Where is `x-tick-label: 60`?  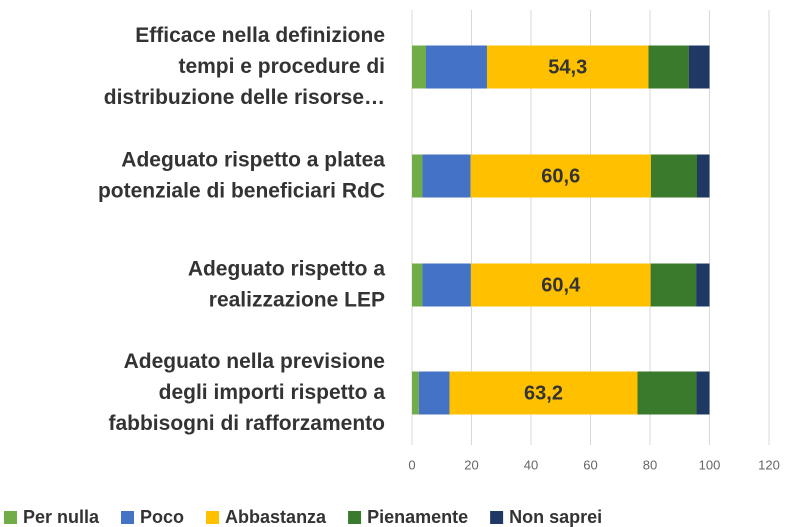
x-tick-label: 60 is located at coordinates (590, 464).